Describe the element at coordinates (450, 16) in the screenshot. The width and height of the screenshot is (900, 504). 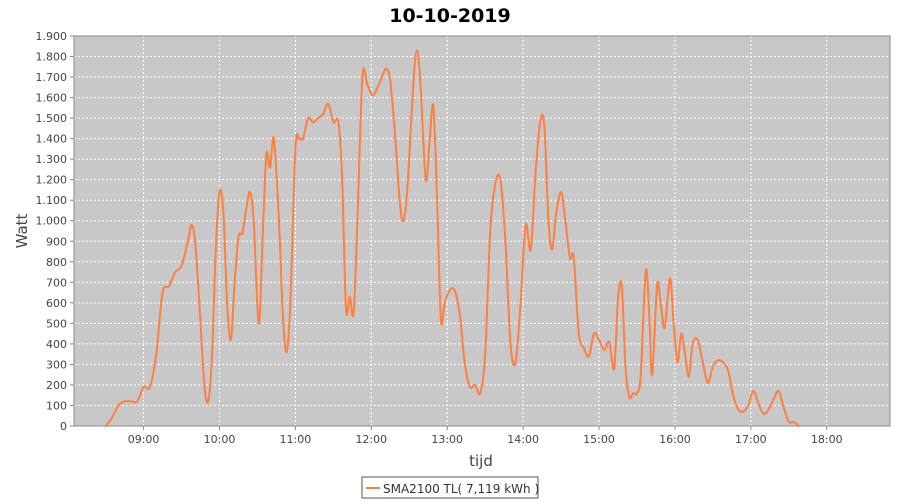
I see `chart-title: 10-10-2019` at that location.